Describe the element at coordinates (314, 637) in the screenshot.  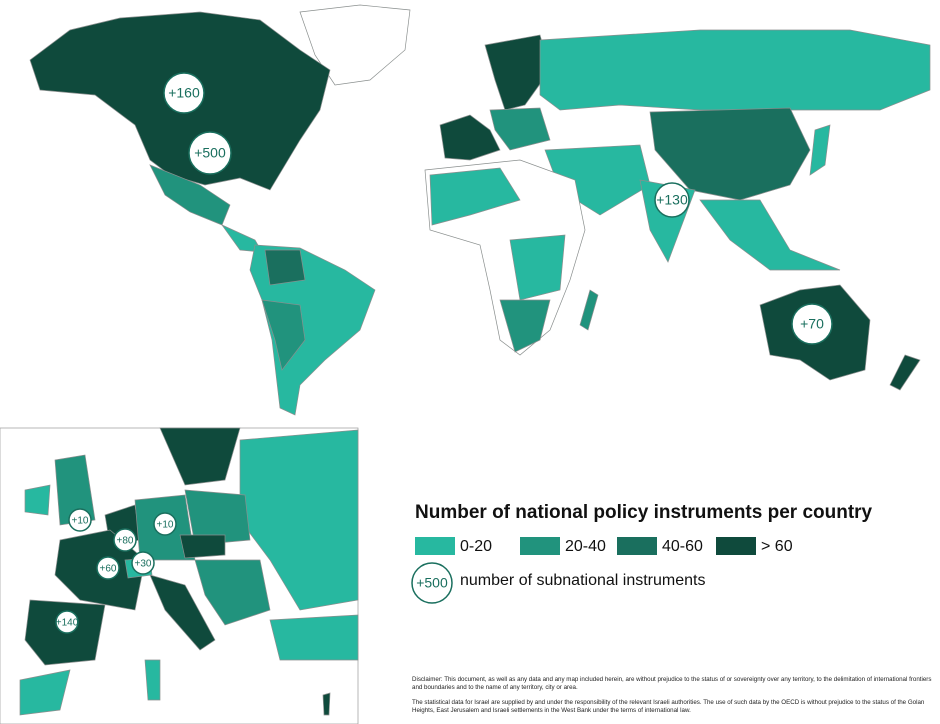
I see `inset-turkey` at that location.